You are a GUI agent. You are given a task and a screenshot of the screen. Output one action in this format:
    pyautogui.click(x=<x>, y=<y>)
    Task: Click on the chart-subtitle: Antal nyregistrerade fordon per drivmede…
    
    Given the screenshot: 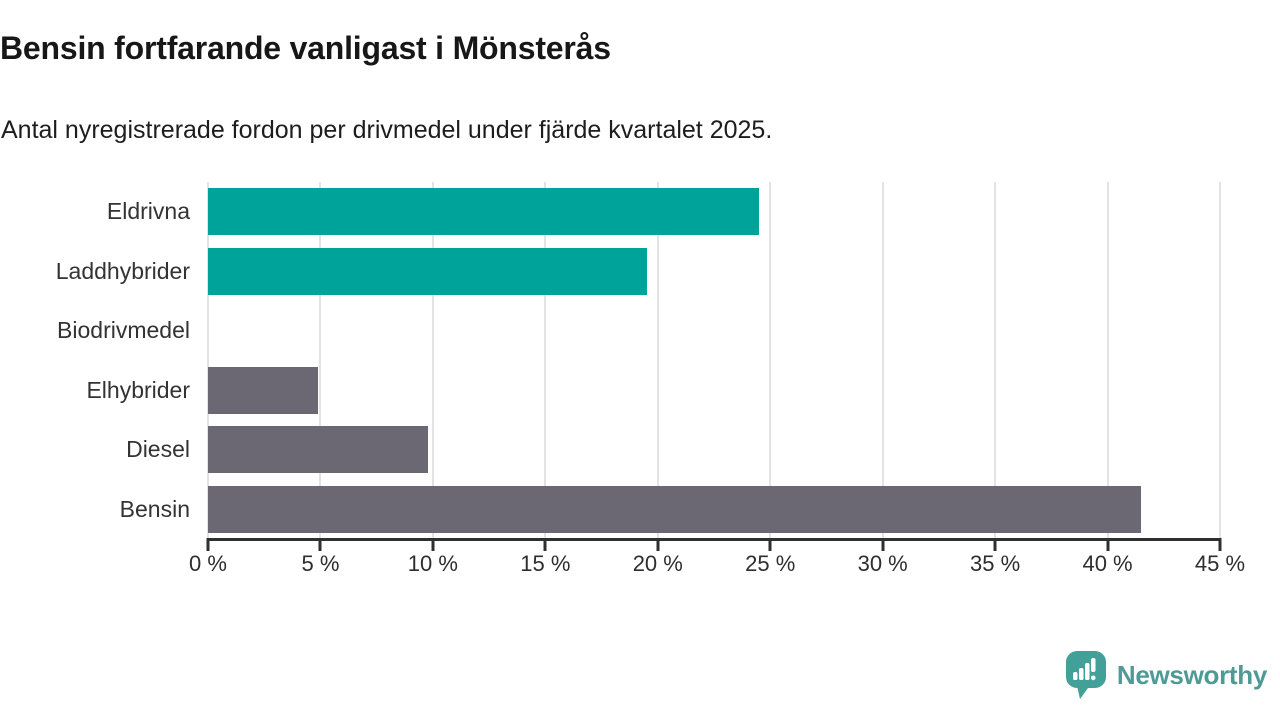 What is the action you would take?
    pyautogui.click(x=387, y=130)
    